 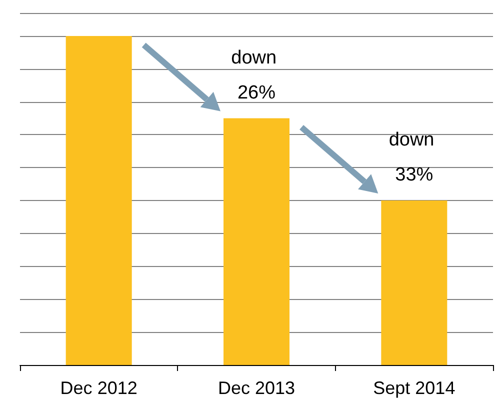 I want to click on annotation: down 33%, so click(x=414, y=158).